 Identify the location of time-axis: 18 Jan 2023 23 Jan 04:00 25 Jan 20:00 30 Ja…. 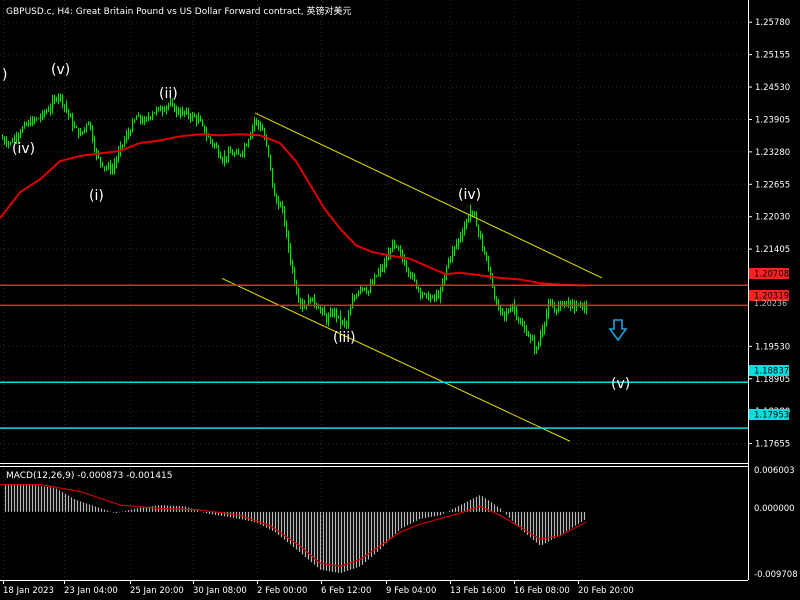
(318, 588).